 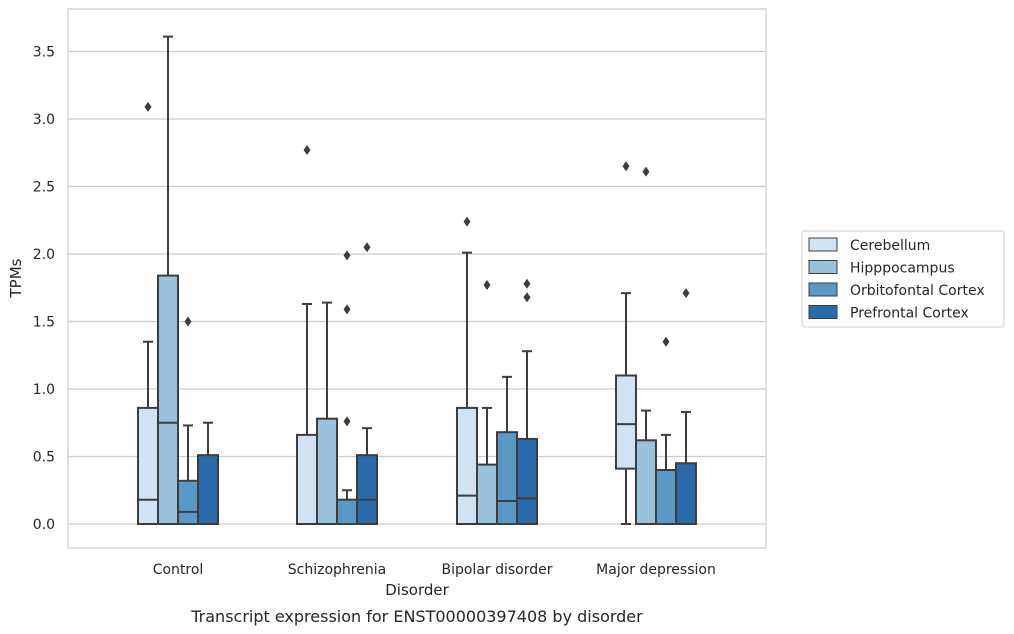 What do you see at coordinates (917, 291) in the screenshot?
I see `legend-label: Orbitofontal Cortex` at bounding box center [917, 291].